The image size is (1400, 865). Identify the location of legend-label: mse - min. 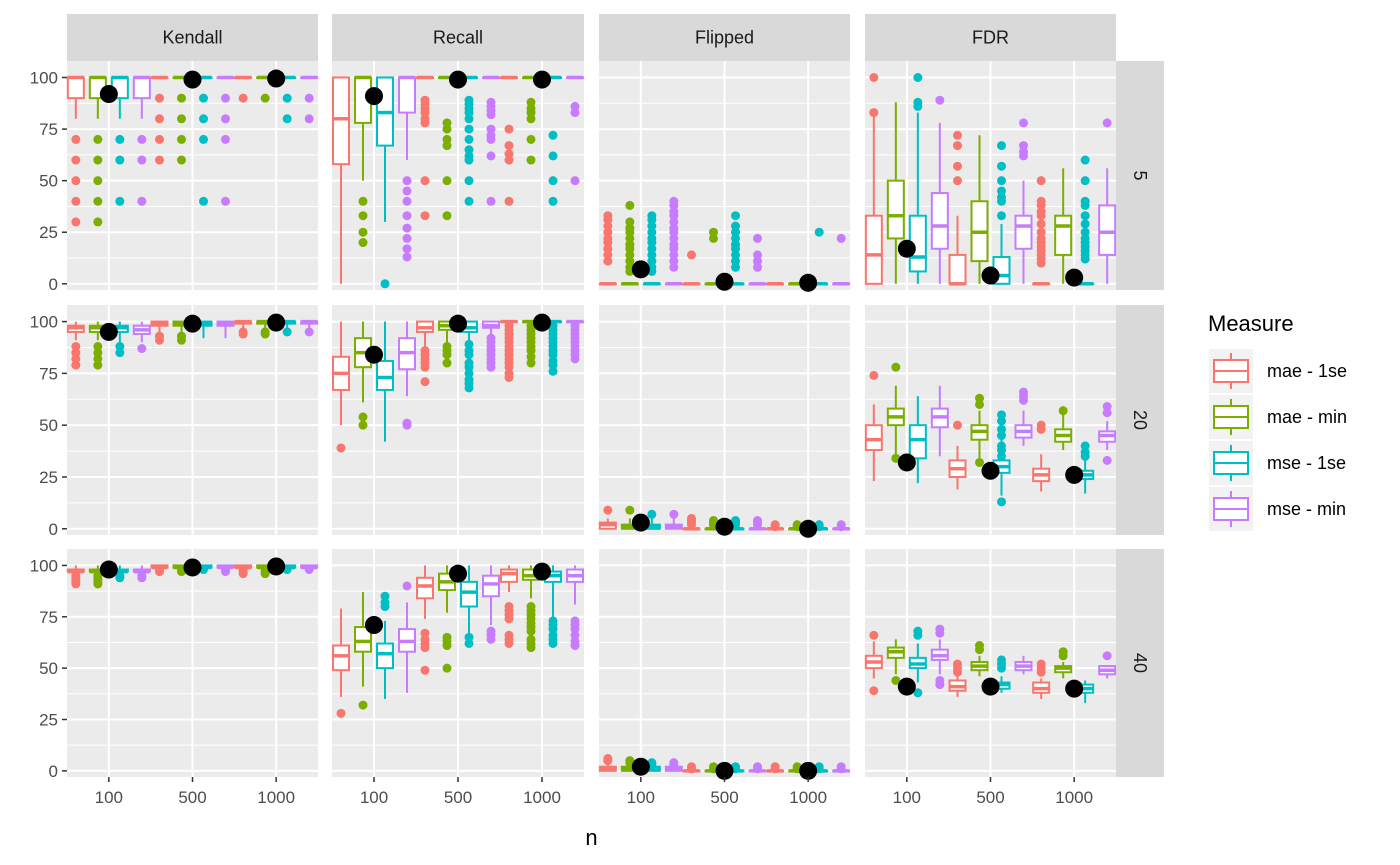
(1306, 509).